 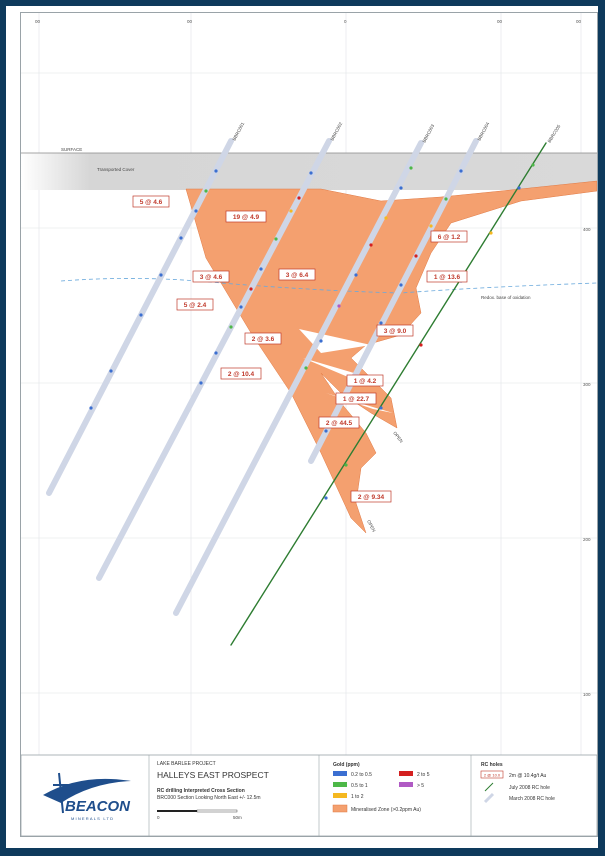 I want to click on intercept-label: 19 @ 4.9, so click(x=246, y=217).